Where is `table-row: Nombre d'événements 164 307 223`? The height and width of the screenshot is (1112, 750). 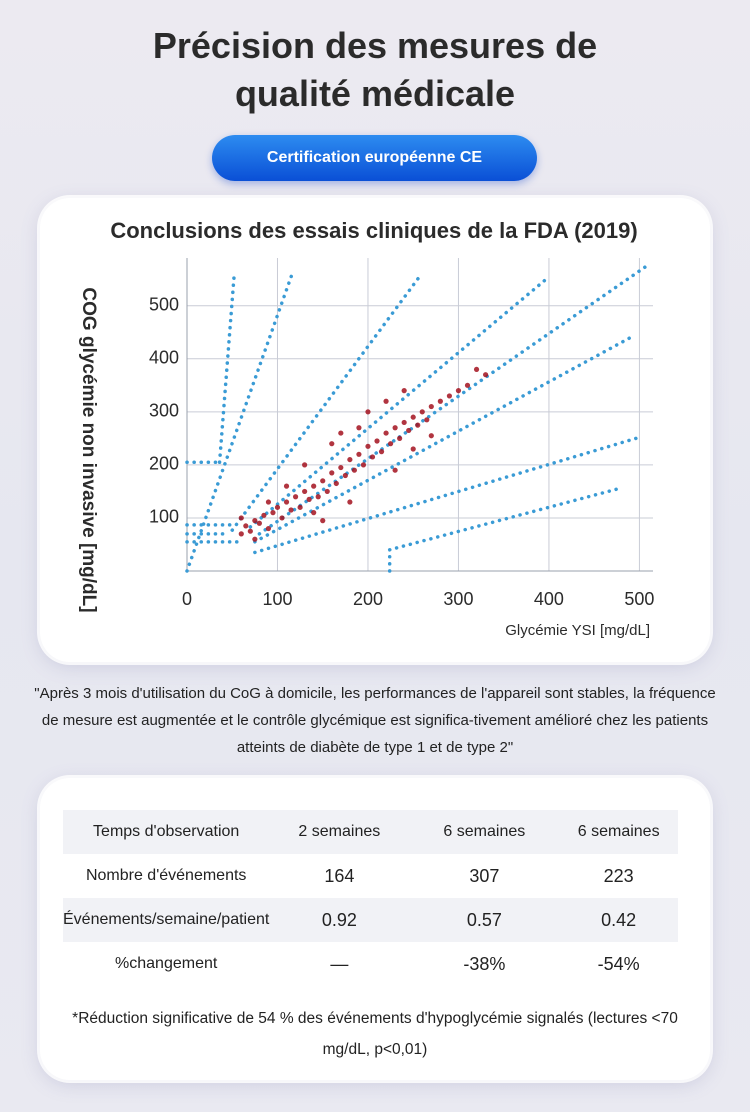 table-row: Nombre d'événements 164 307 223 is located at coordinates (370, 876).